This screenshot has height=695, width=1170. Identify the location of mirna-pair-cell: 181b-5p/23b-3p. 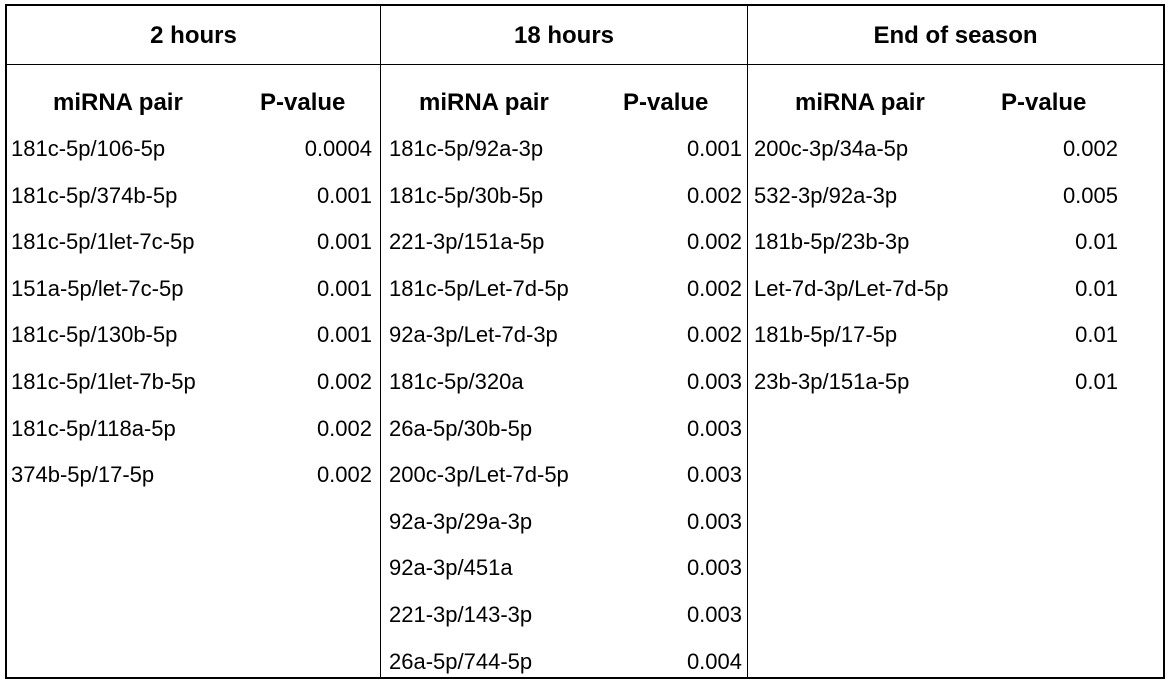
(832, 242).